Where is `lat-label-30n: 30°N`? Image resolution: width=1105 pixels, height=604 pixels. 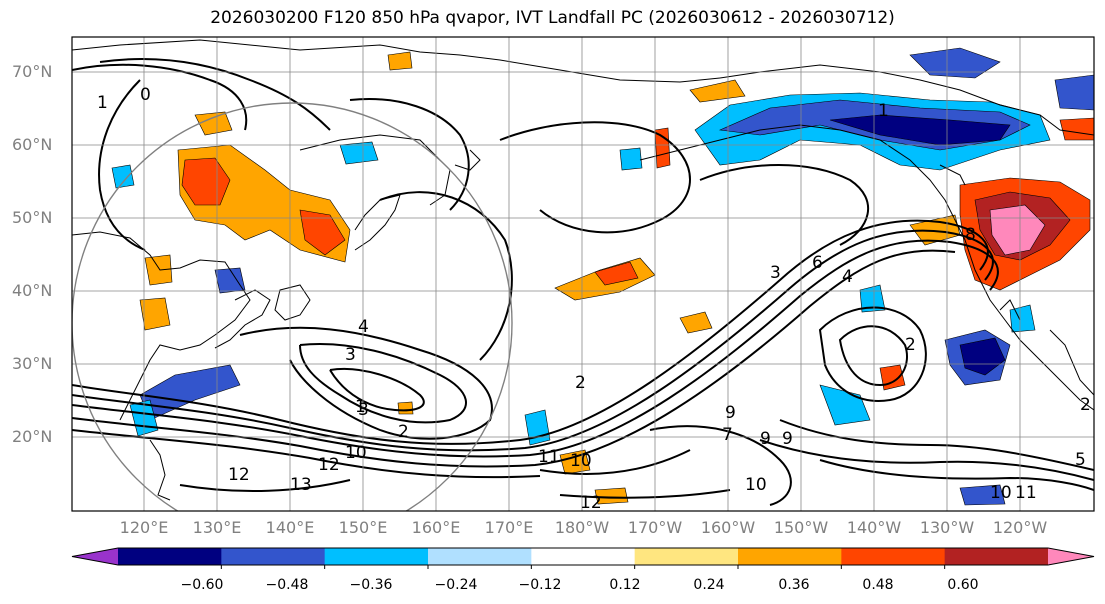 lat-label-30n: 30°N is located at coordinates (32, 363).